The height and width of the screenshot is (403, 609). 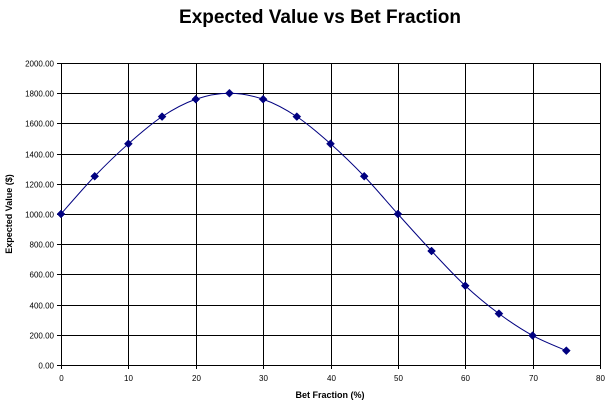 I want to click on y-tick-label: 800.00, so click(x=42, y=245).